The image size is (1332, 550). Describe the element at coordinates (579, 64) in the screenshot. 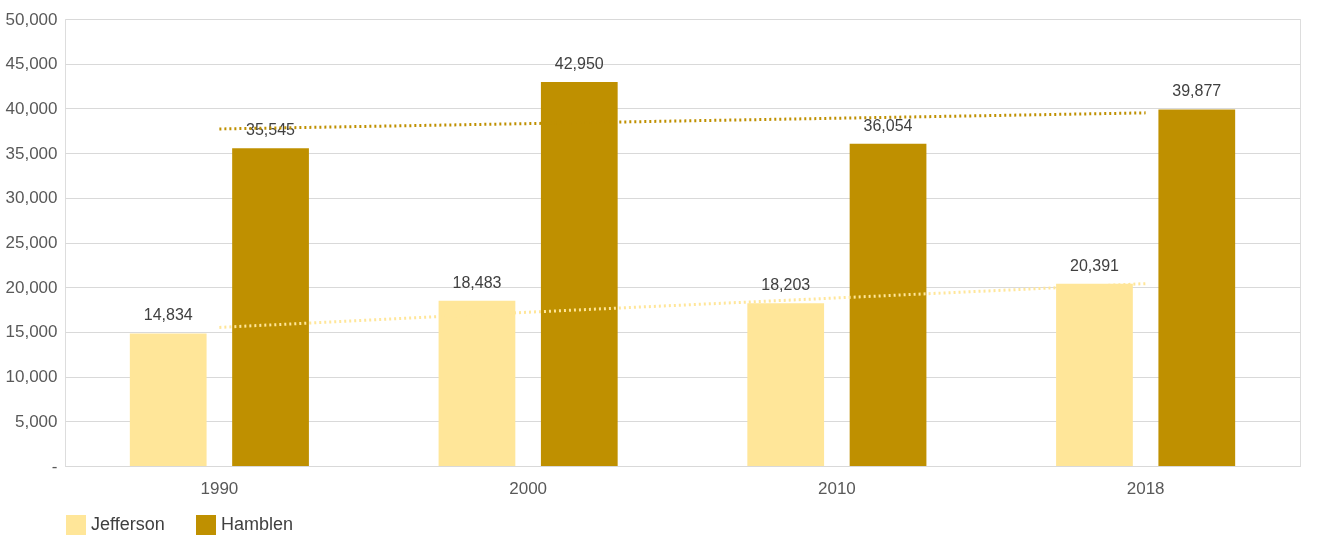

I see `data-label: 42,950` at that location.